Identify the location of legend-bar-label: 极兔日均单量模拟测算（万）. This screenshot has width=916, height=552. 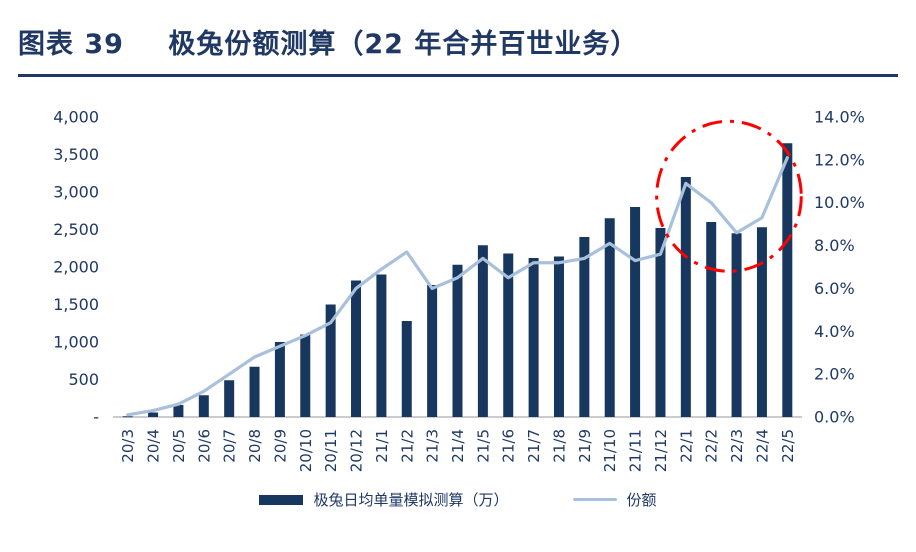
(411, 500).